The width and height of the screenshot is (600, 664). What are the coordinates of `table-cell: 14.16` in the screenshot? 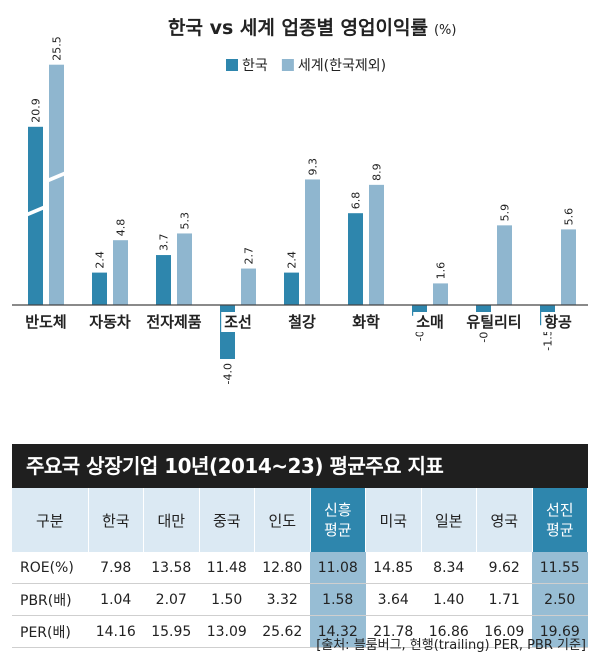 It's located at (116, 631).